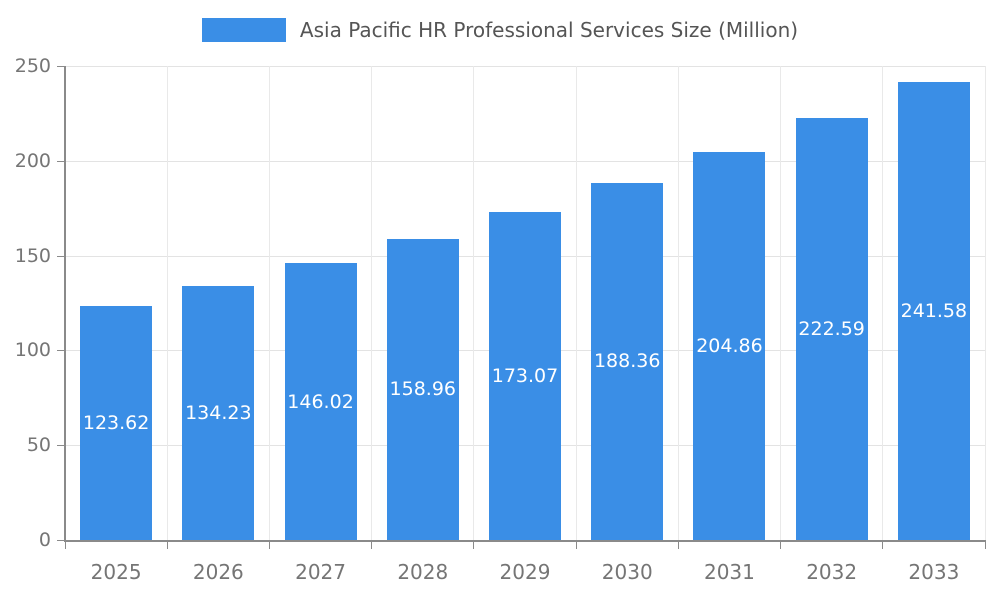 Image resolution: width=1000 pixels, height=600 pixels. I want to click on bar-value-label: 123.62, so click(116, 422).